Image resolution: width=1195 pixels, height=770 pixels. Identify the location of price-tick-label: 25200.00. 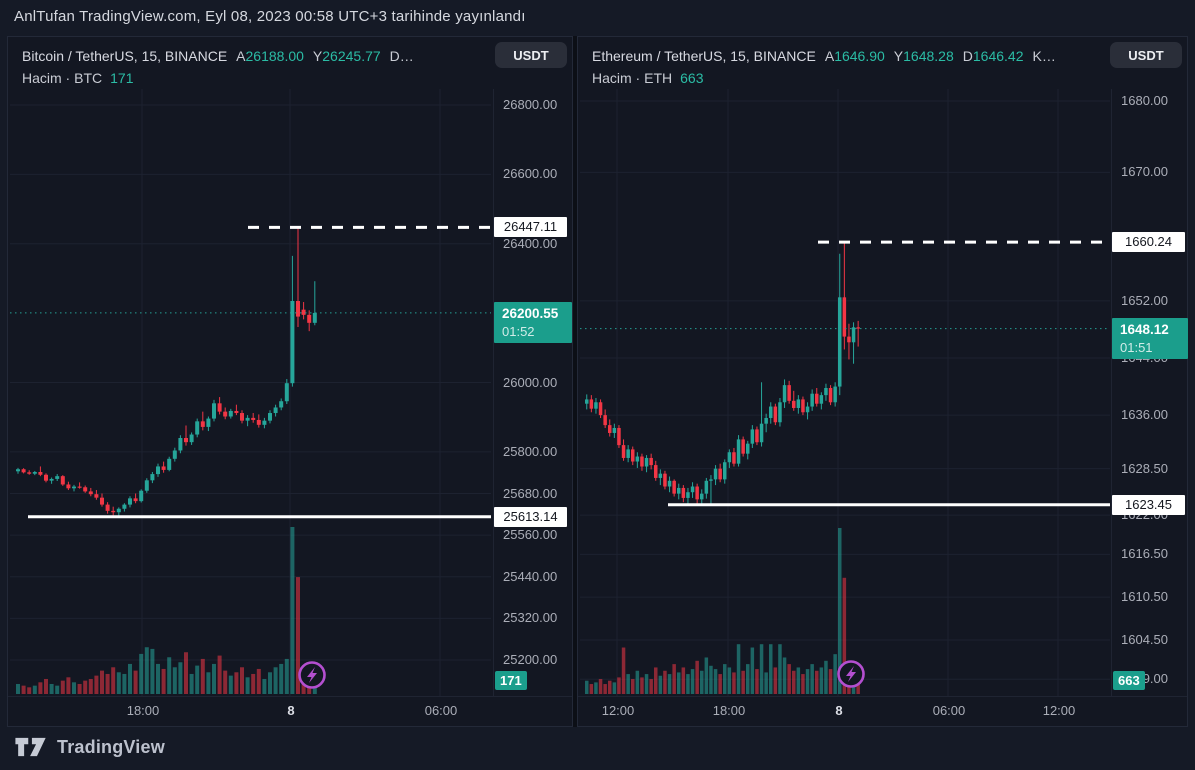
(530, 659).